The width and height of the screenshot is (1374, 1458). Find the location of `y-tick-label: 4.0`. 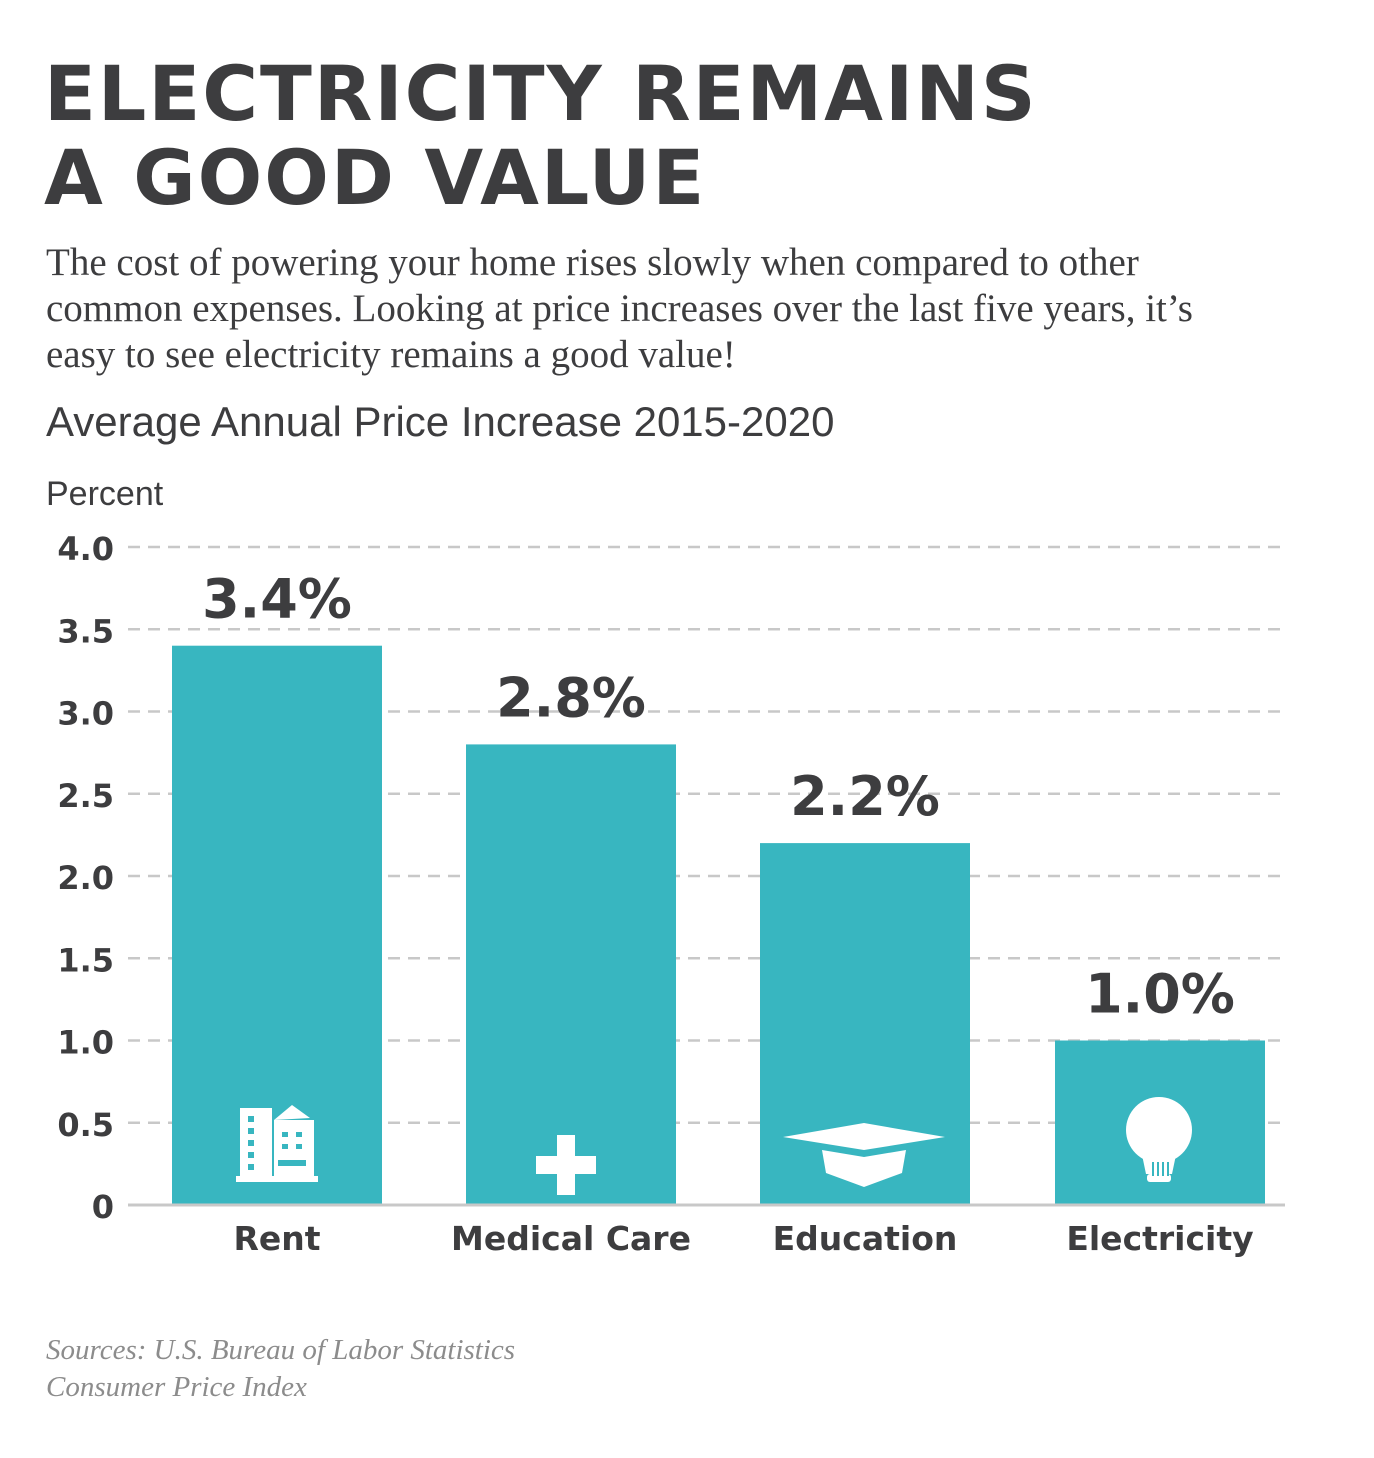

y-tick-label: 4.0 is located at coordinates (85, 549).